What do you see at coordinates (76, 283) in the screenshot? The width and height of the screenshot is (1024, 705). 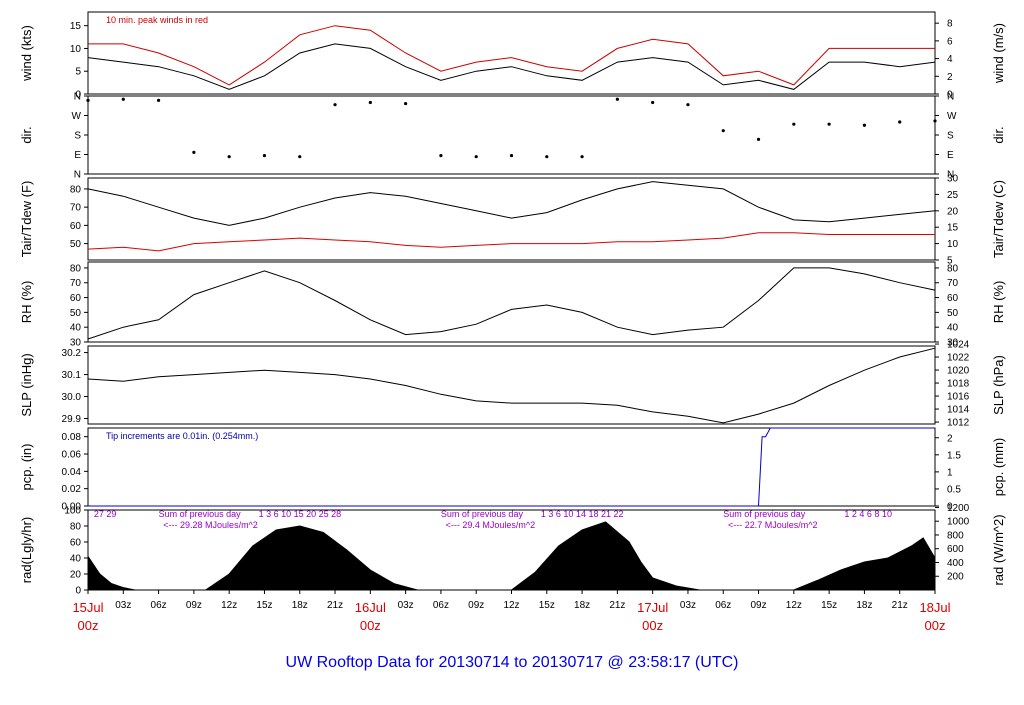 I see `rh-ytick-label-left: 70` at bounding box center [76, 283].